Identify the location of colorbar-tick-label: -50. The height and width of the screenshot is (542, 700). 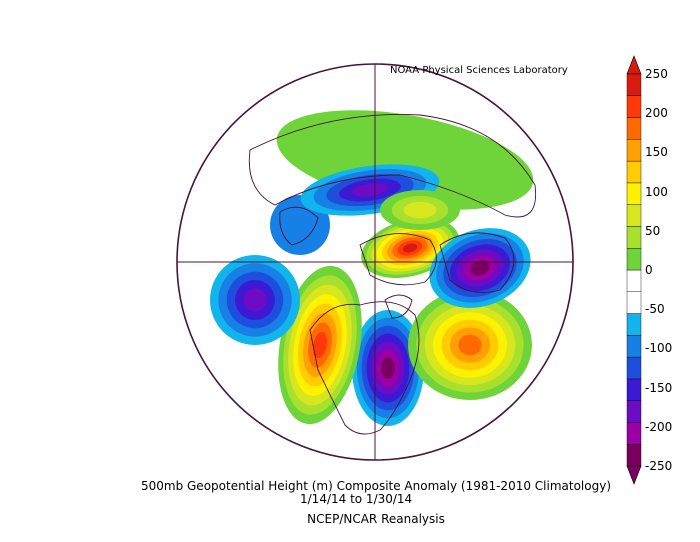
(655, 309).